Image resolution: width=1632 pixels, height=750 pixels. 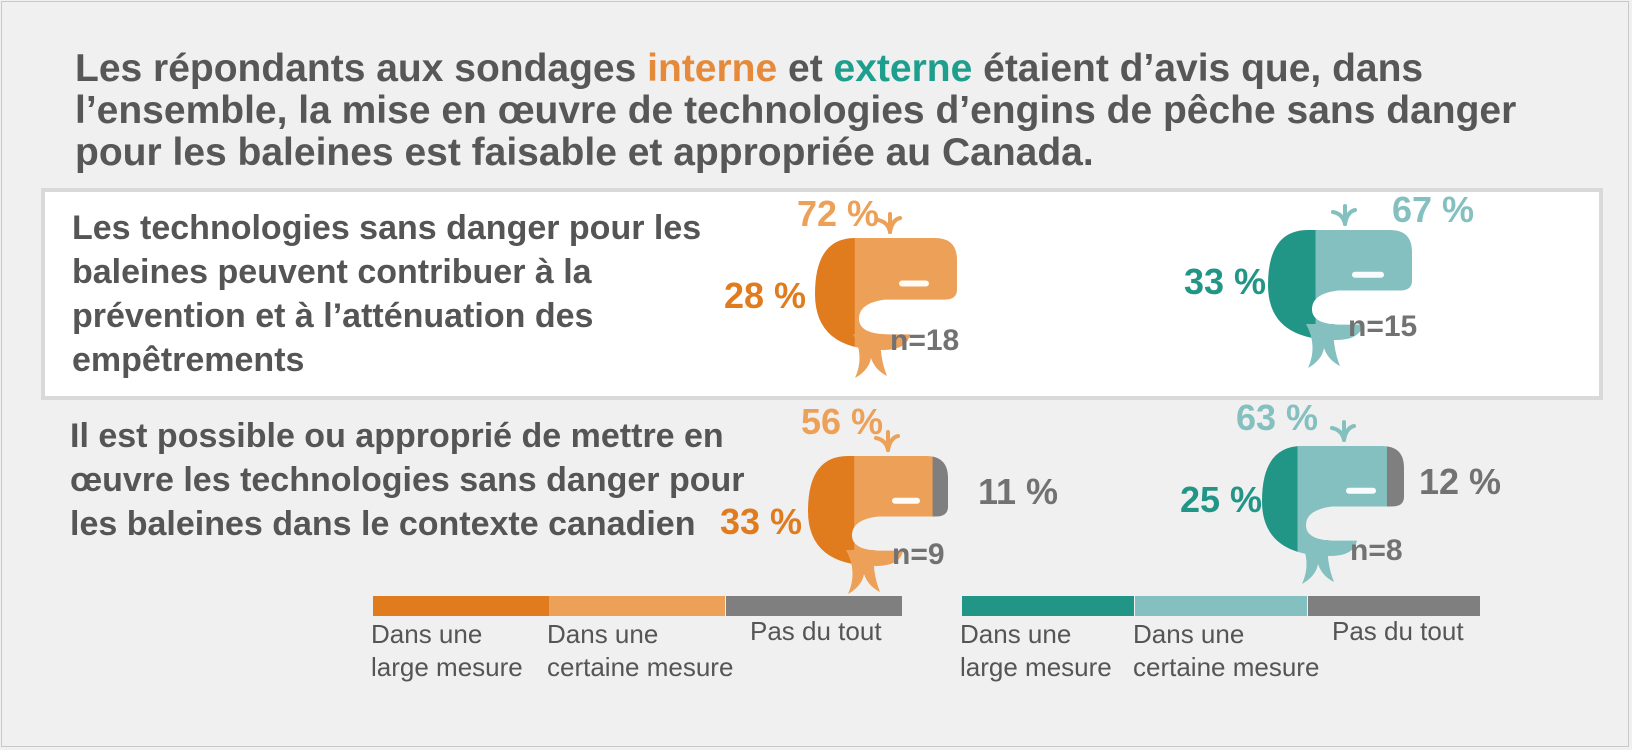 What do you see at coordinates (1344, 215) in the screenshot?
I see `q1-externe-whale-spout-icon` at bounding box center [1344, 215].